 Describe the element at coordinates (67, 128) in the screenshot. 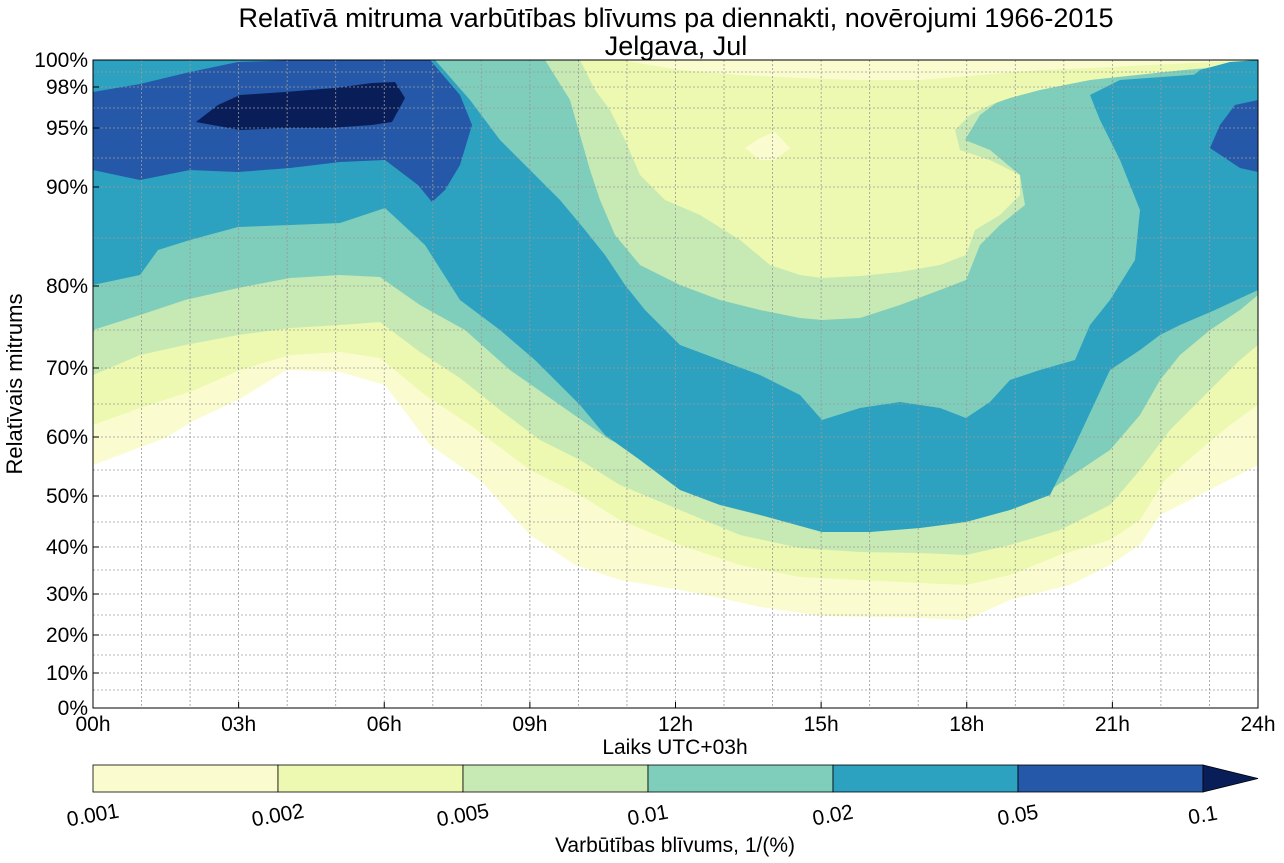

I see `y-tick-label: 95%` at that location.